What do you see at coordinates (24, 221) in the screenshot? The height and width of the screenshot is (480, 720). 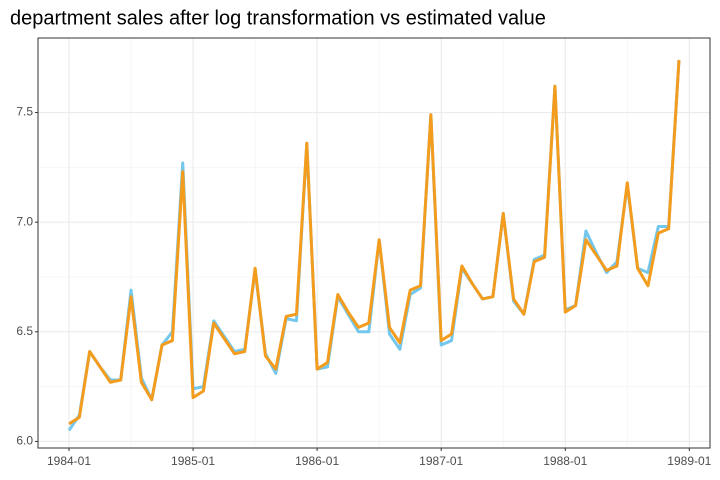 I see `y-tick-label: 7.0` at bounding box center [24, 221].